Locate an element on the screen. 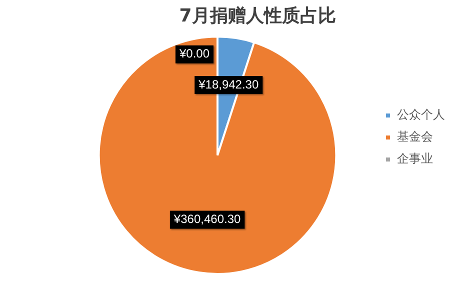 The width and height of the screenshot is (475, 285). data-label: ¥360,460.30 is located at coordinates (206, 219).